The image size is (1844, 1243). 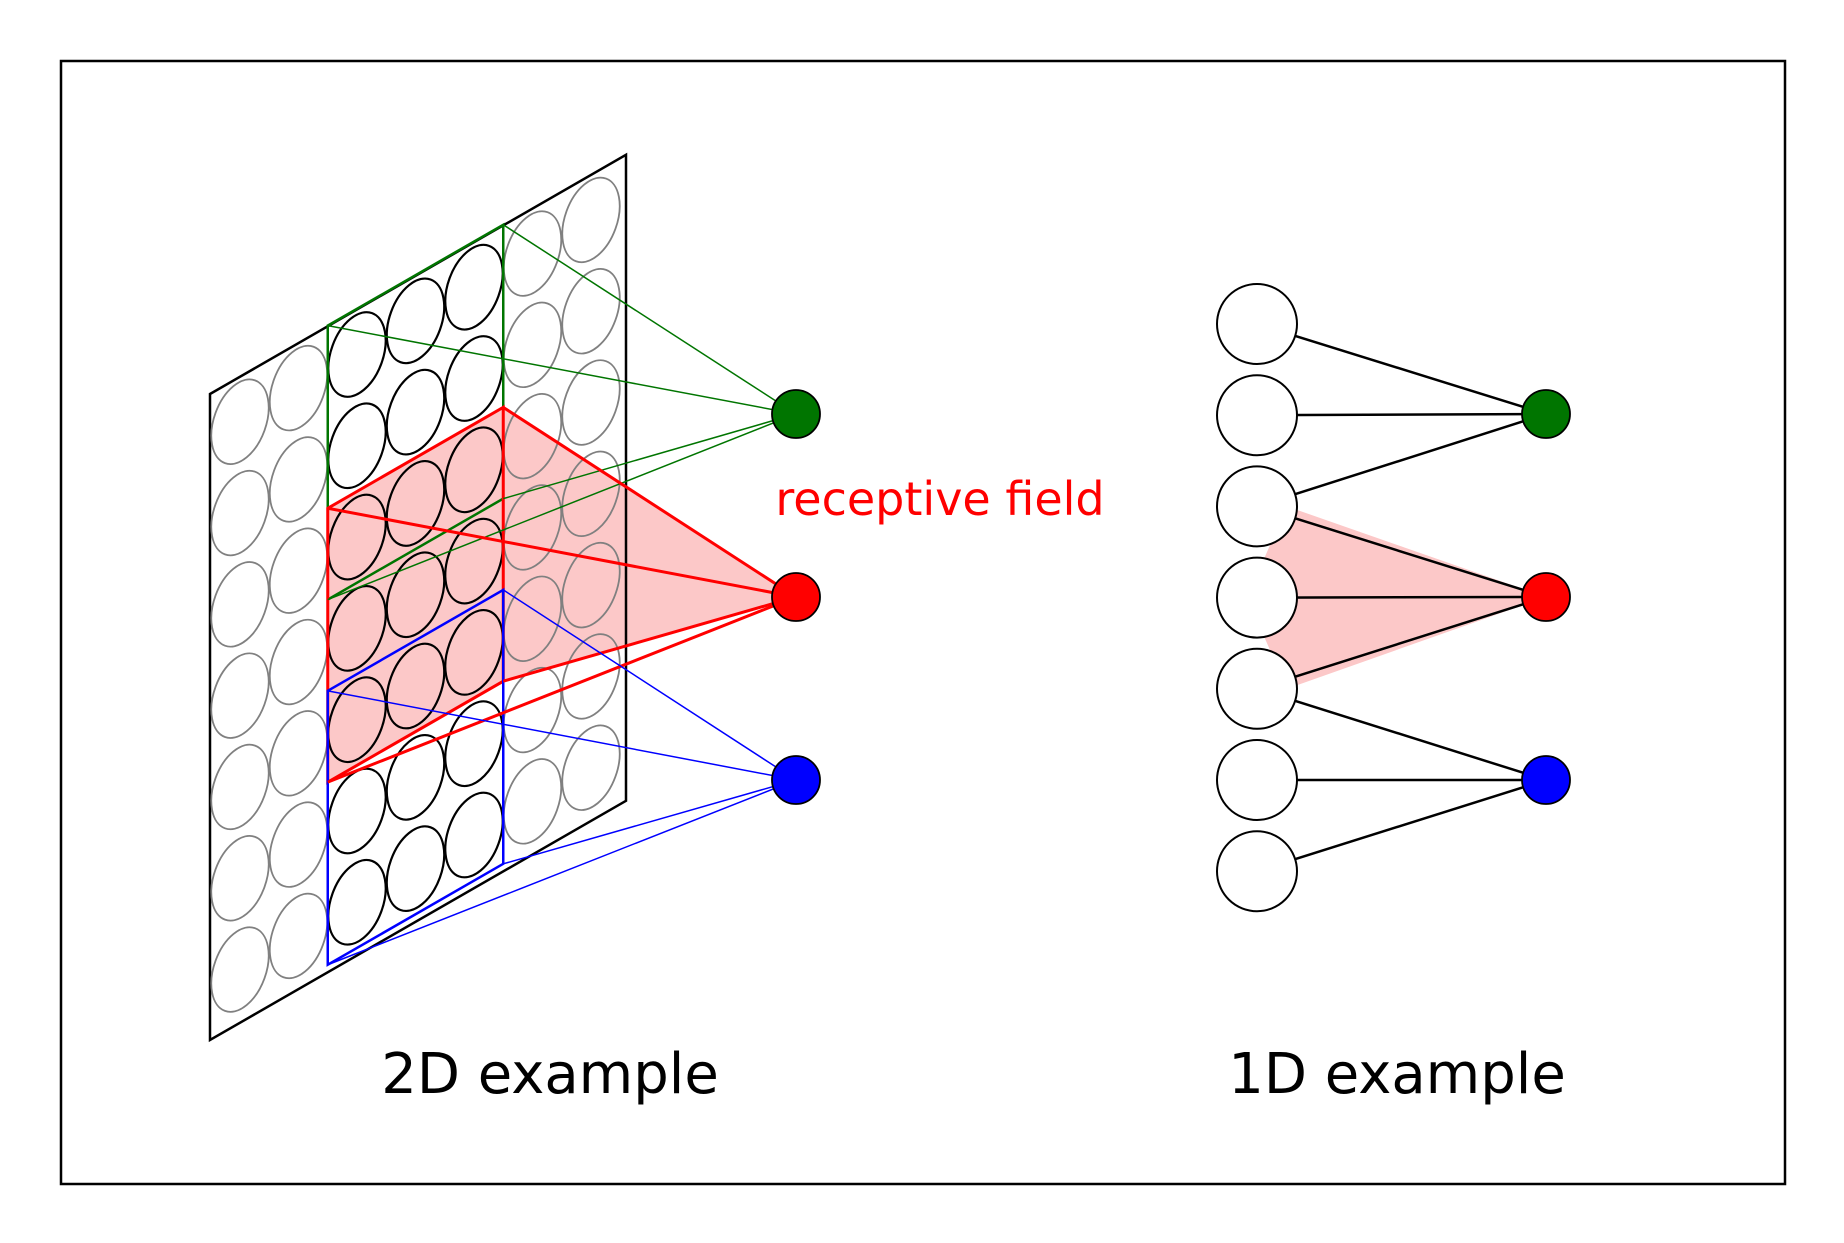 I want to click on panel-1d, so click(x=1393, y=598).